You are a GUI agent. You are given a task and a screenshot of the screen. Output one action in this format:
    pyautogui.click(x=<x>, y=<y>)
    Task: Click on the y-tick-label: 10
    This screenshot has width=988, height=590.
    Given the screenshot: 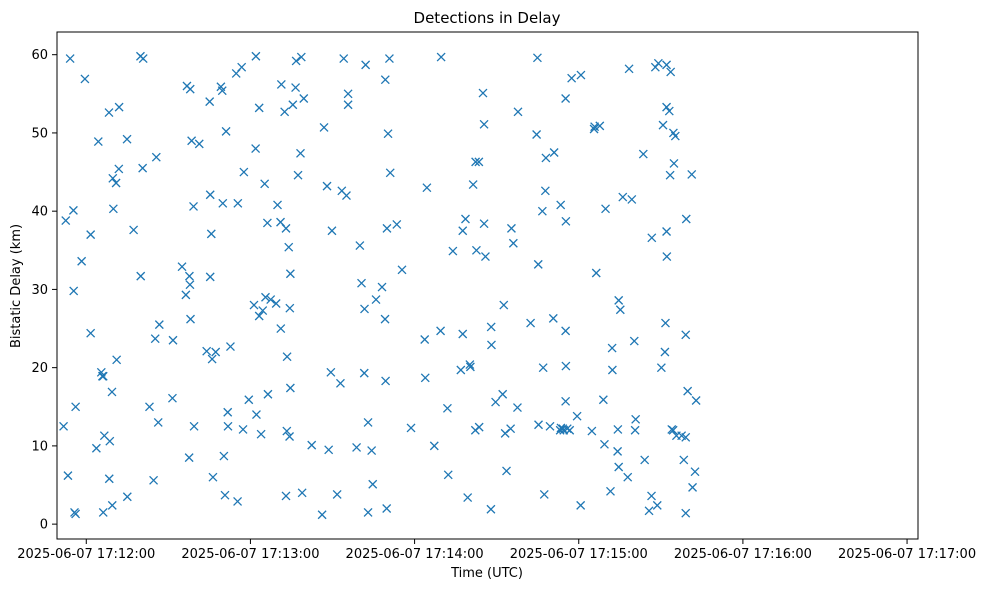 What is the action you would take?
    pyautogui.click(x=39, y=446)
    